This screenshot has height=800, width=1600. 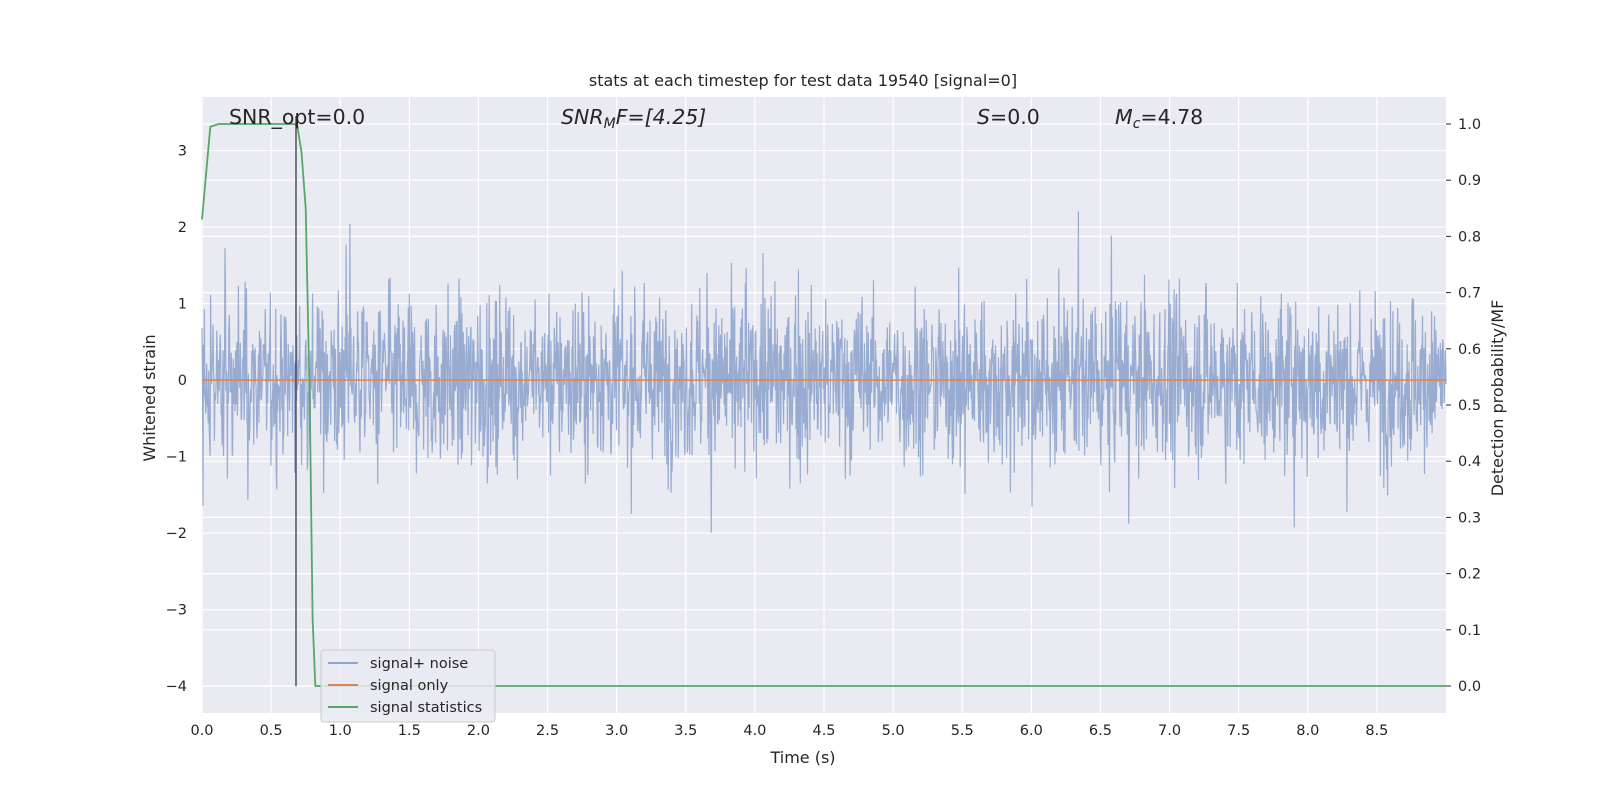 What do you see at coordinates (176, 611) in the screenshot?
I see `y-tick-label-left: −3` at bounding box center [176, 611].